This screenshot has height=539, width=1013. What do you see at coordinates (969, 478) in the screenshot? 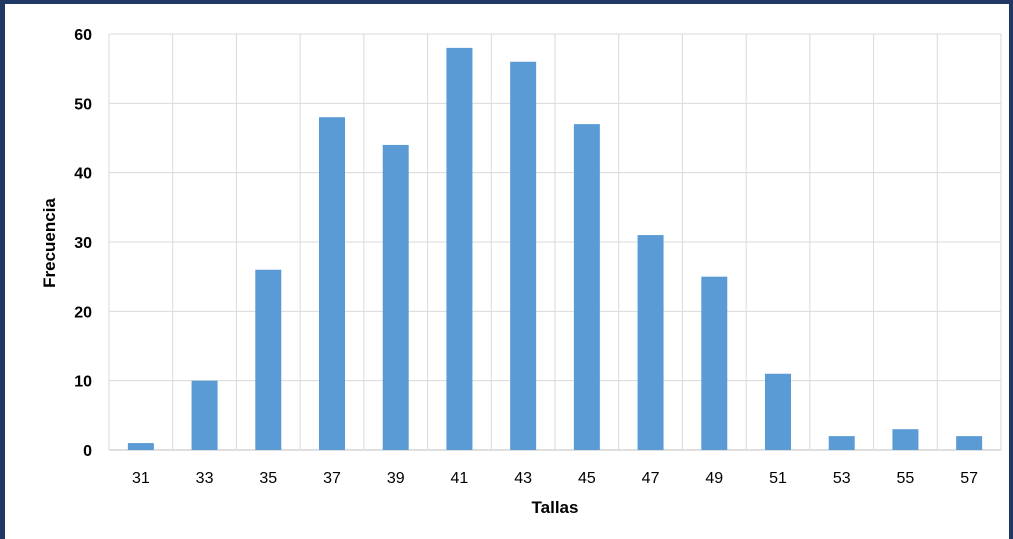
I see `x-tick-label: 57` at bounding box center [969, 478].